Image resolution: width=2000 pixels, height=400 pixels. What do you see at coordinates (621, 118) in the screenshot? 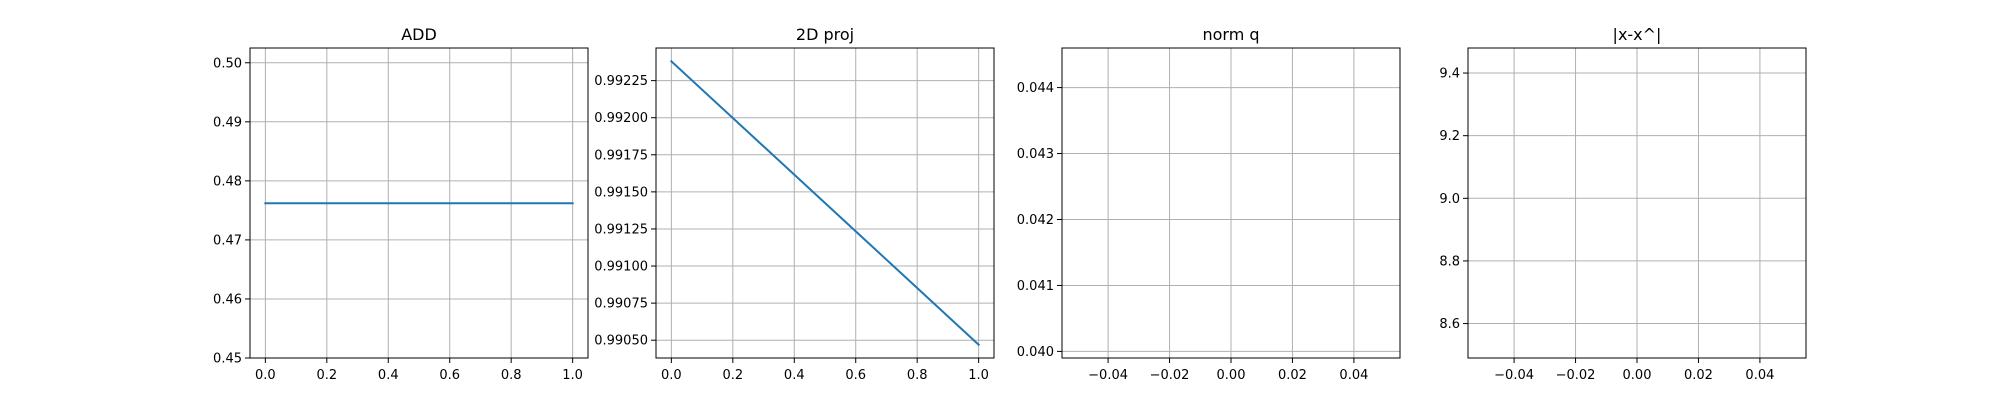
I see `y-tick-label: 0.99200` at bounding box center [621, 118].